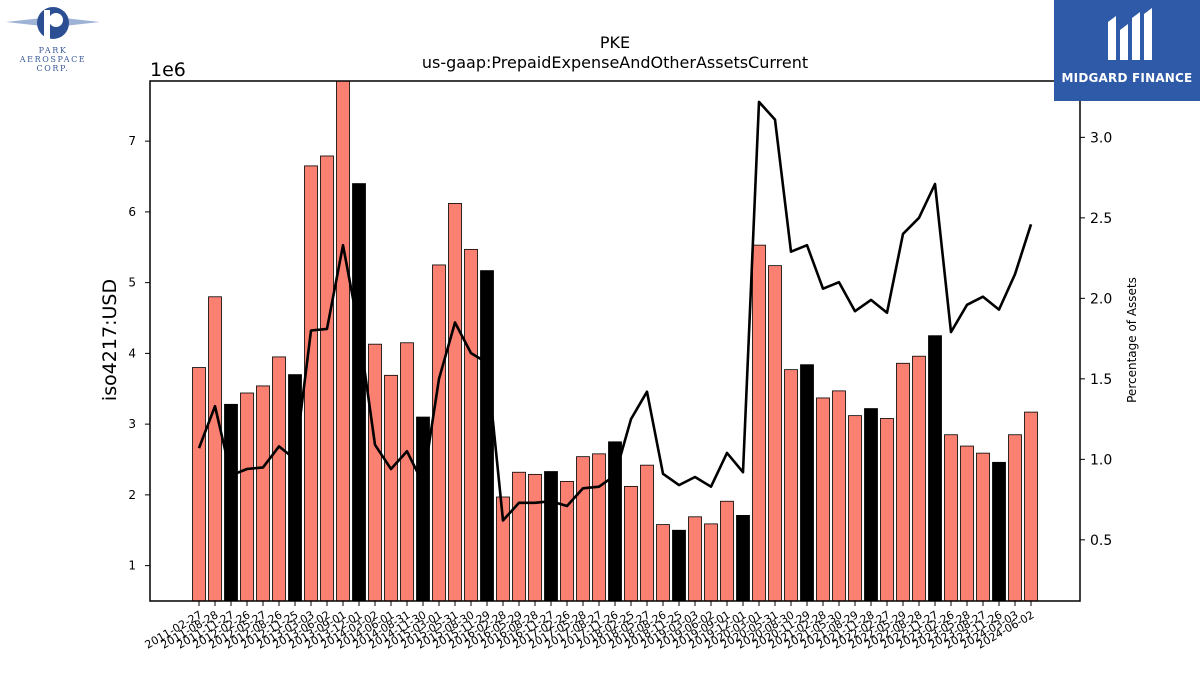 The width and height of the screenshot is (1200, 675). Describe the element at coordinates (1096, 339) in the screenshot. I see `y2-axis-ticks: 0.5 1.0 1.5 2.0 2.5 3.0` at that location.